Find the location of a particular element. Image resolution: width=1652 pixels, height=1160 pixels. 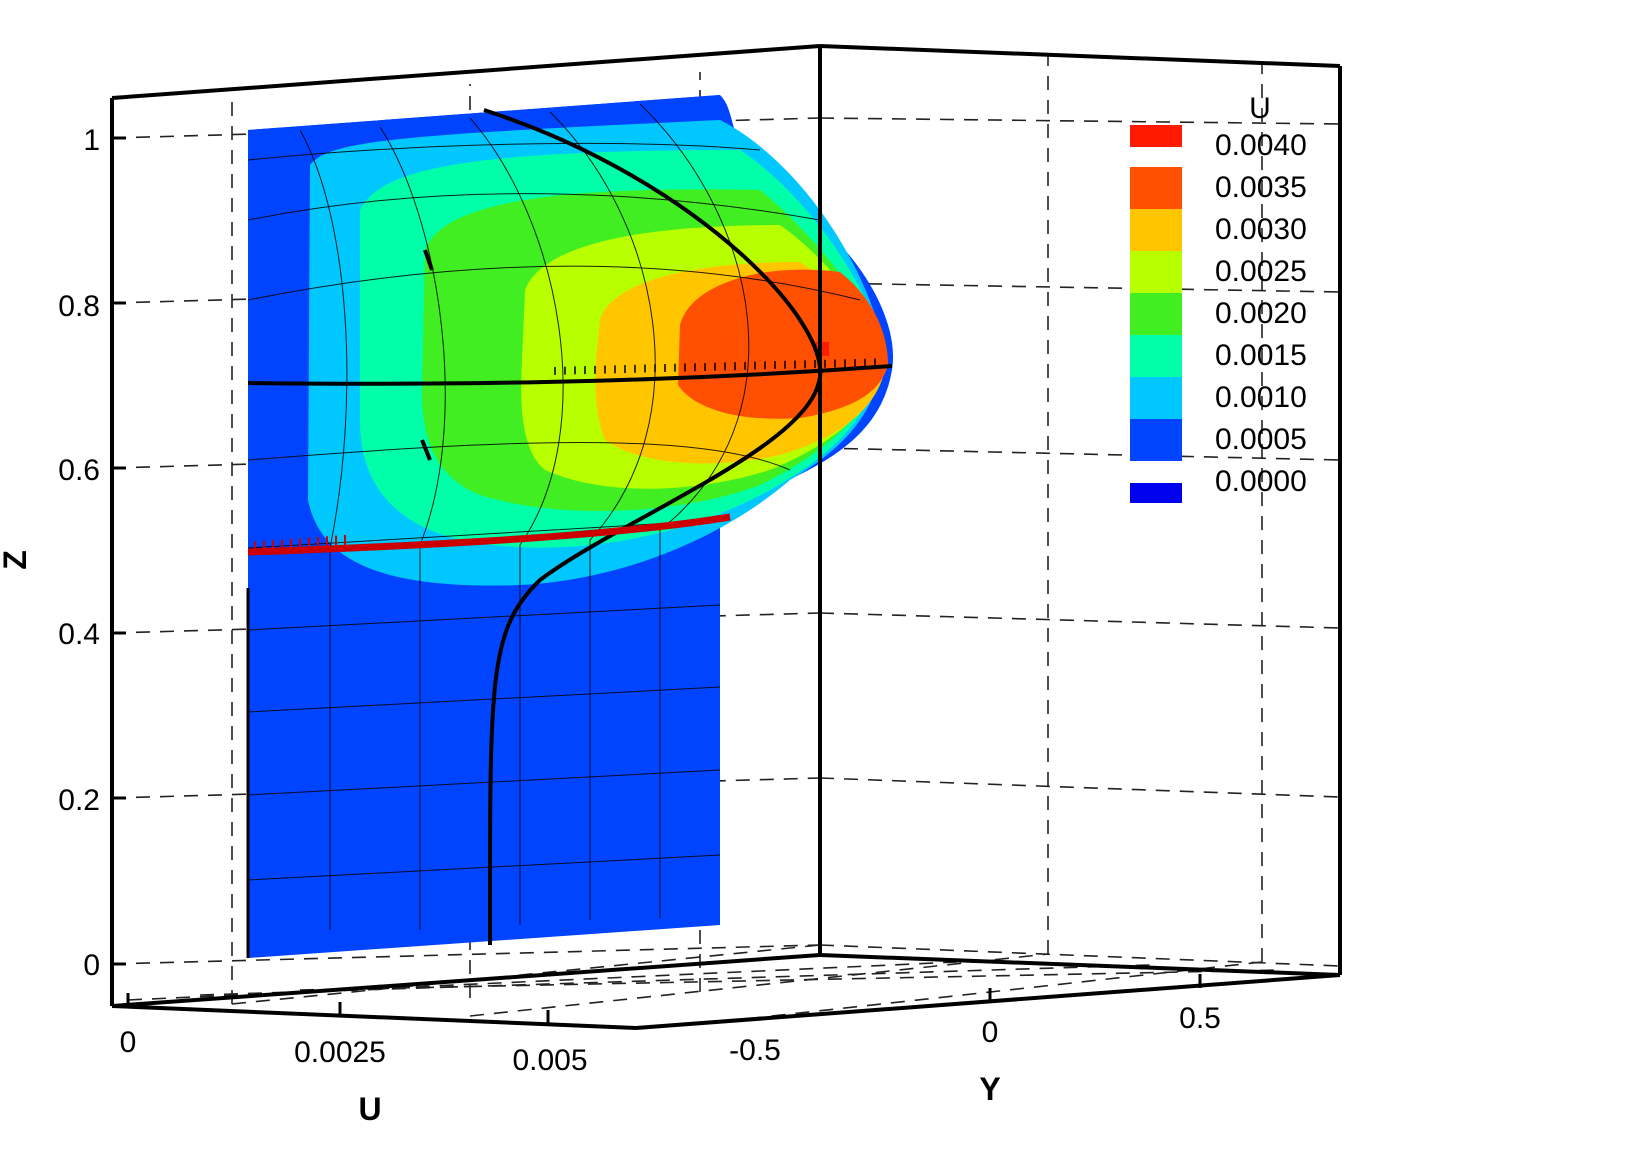

legend-label: 0.0015 is located at coordinates (1261, 355).